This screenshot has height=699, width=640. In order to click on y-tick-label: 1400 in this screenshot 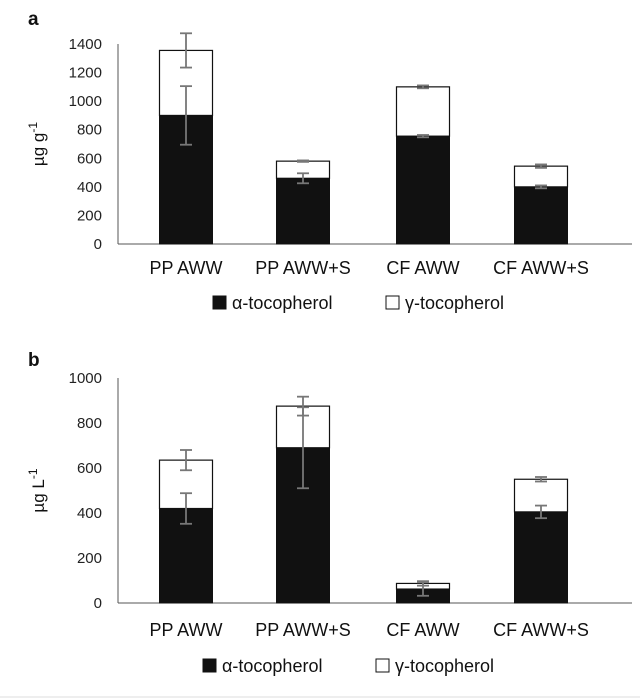, I will do `click(85, 44)`.